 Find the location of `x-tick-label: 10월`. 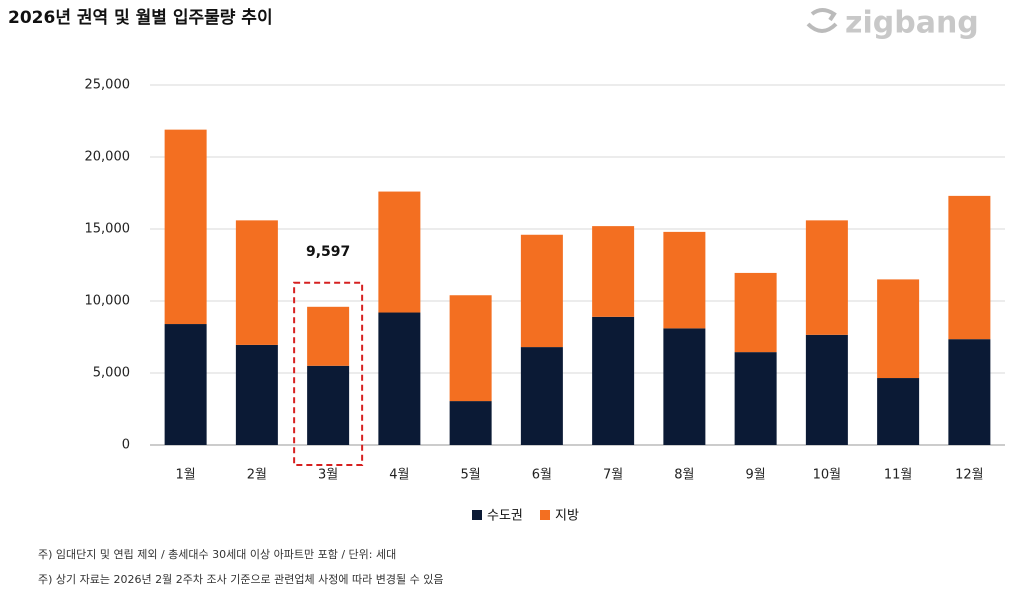

x-tick-label: 10월 is located at coordinates (827, 475).